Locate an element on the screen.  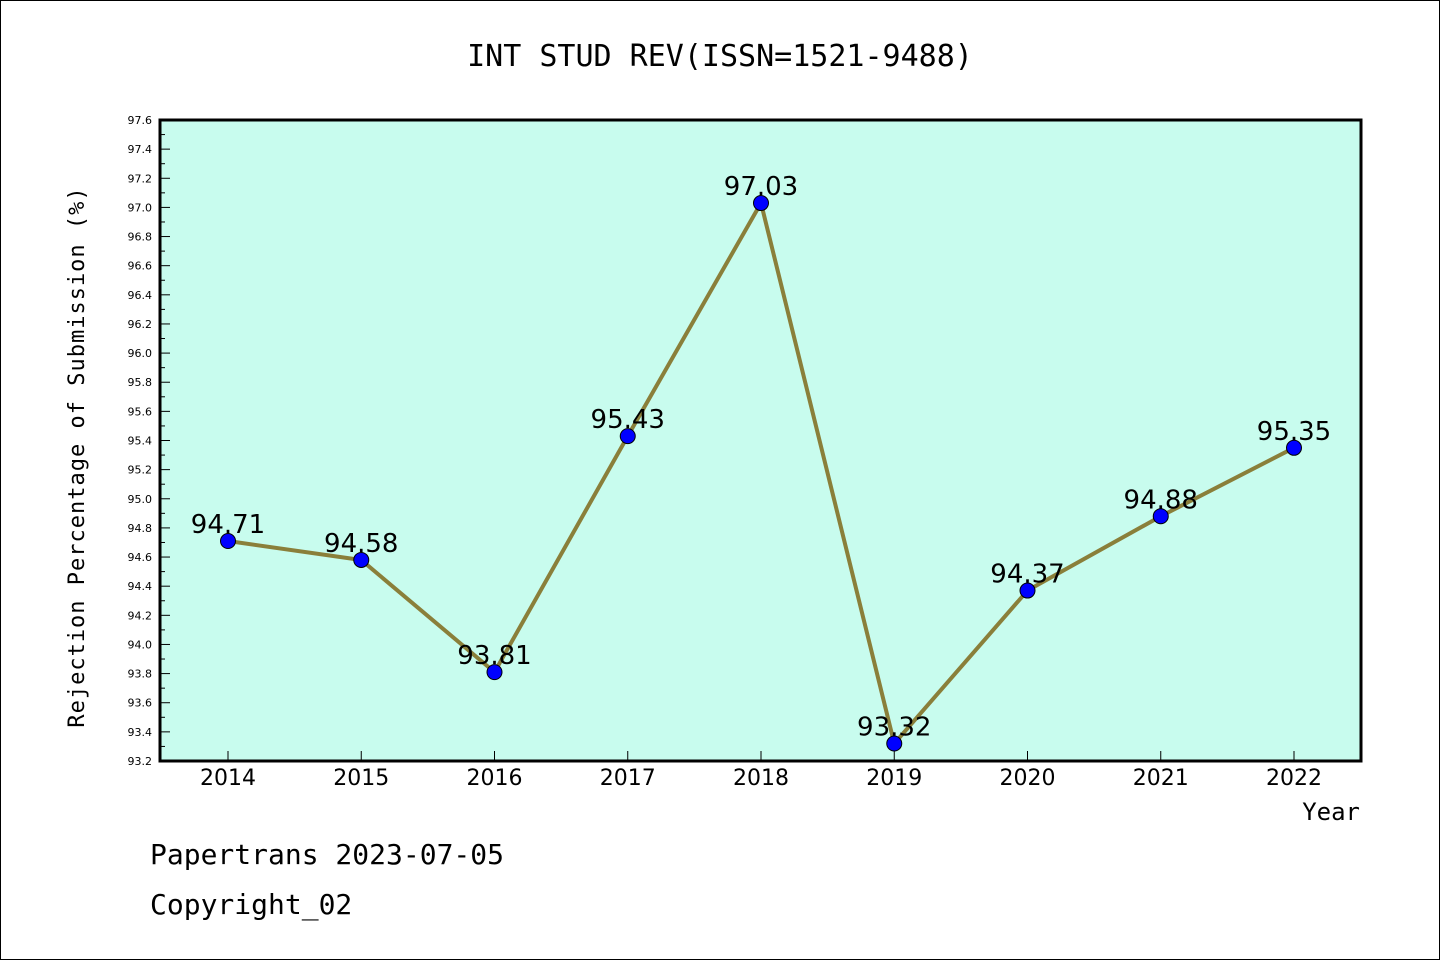
y-tick-label: 96.0 is located at coordinates (140, 353).